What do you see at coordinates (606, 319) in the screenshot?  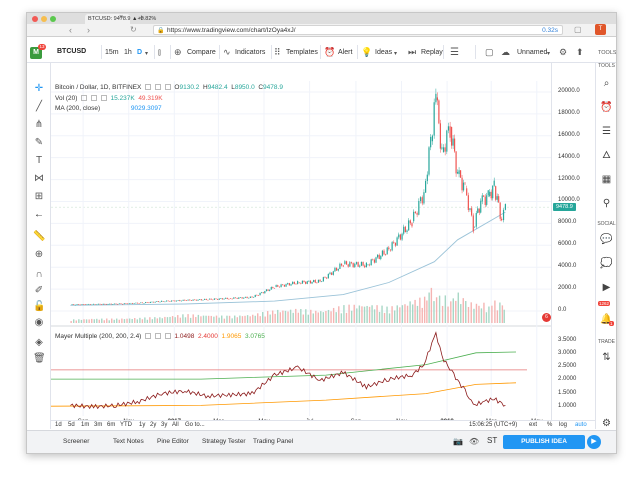 I see `notifications-bell-icon: 🔔` at bounding box center [606, 319].